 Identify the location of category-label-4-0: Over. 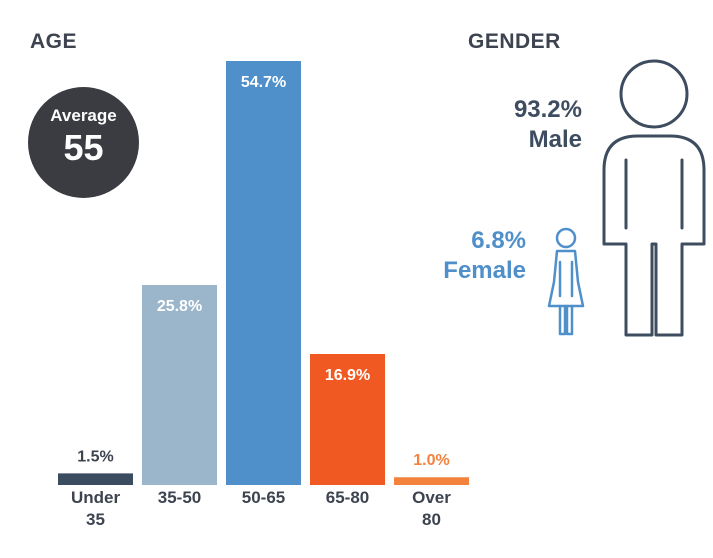
(431, 497).